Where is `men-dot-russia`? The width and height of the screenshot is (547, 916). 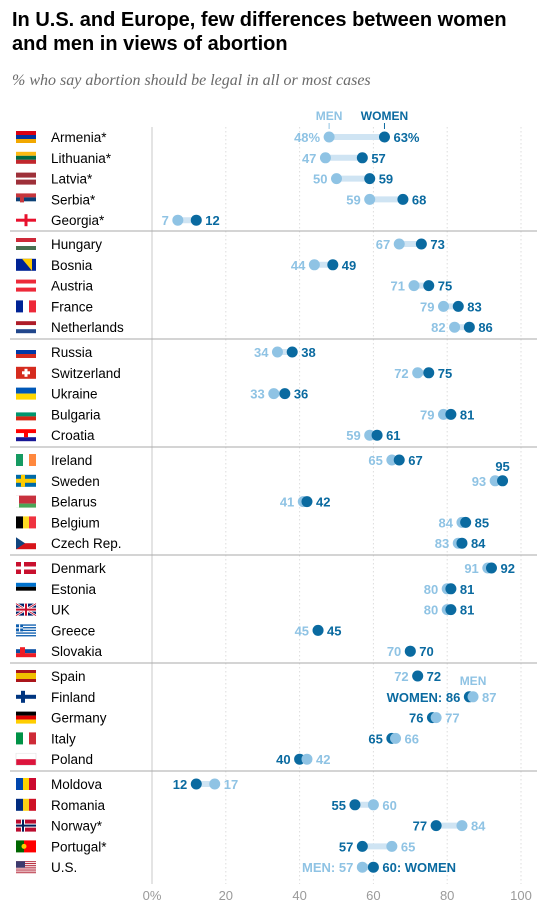 men-dot-russia is located at coordinates (277, 352).